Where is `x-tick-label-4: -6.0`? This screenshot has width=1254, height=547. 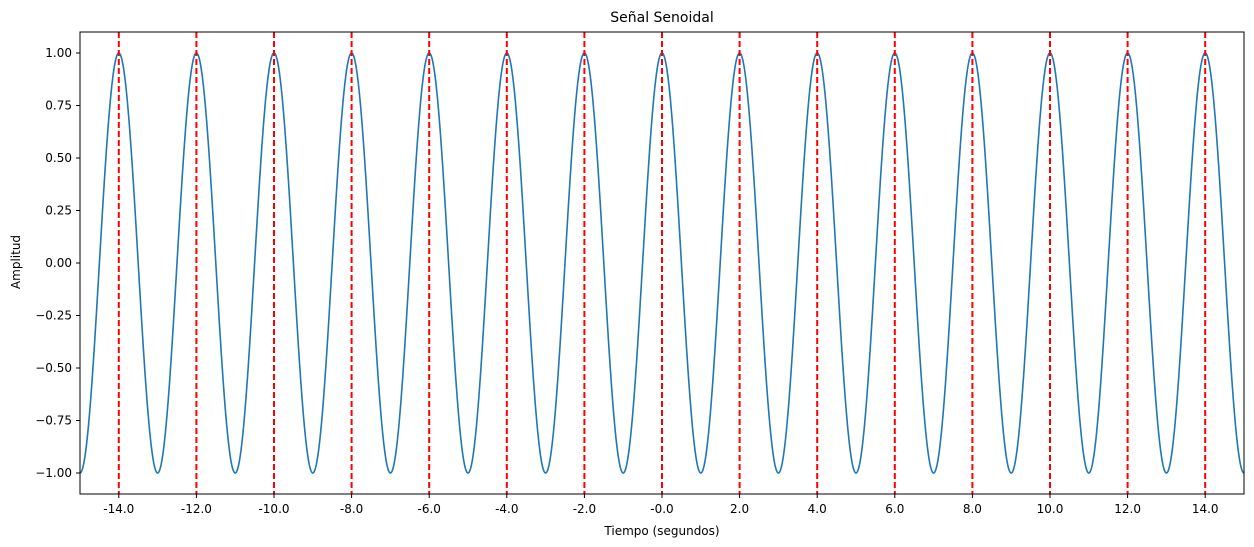
x-tick-label-4: -6.0 is located at coordinates (428, 509).